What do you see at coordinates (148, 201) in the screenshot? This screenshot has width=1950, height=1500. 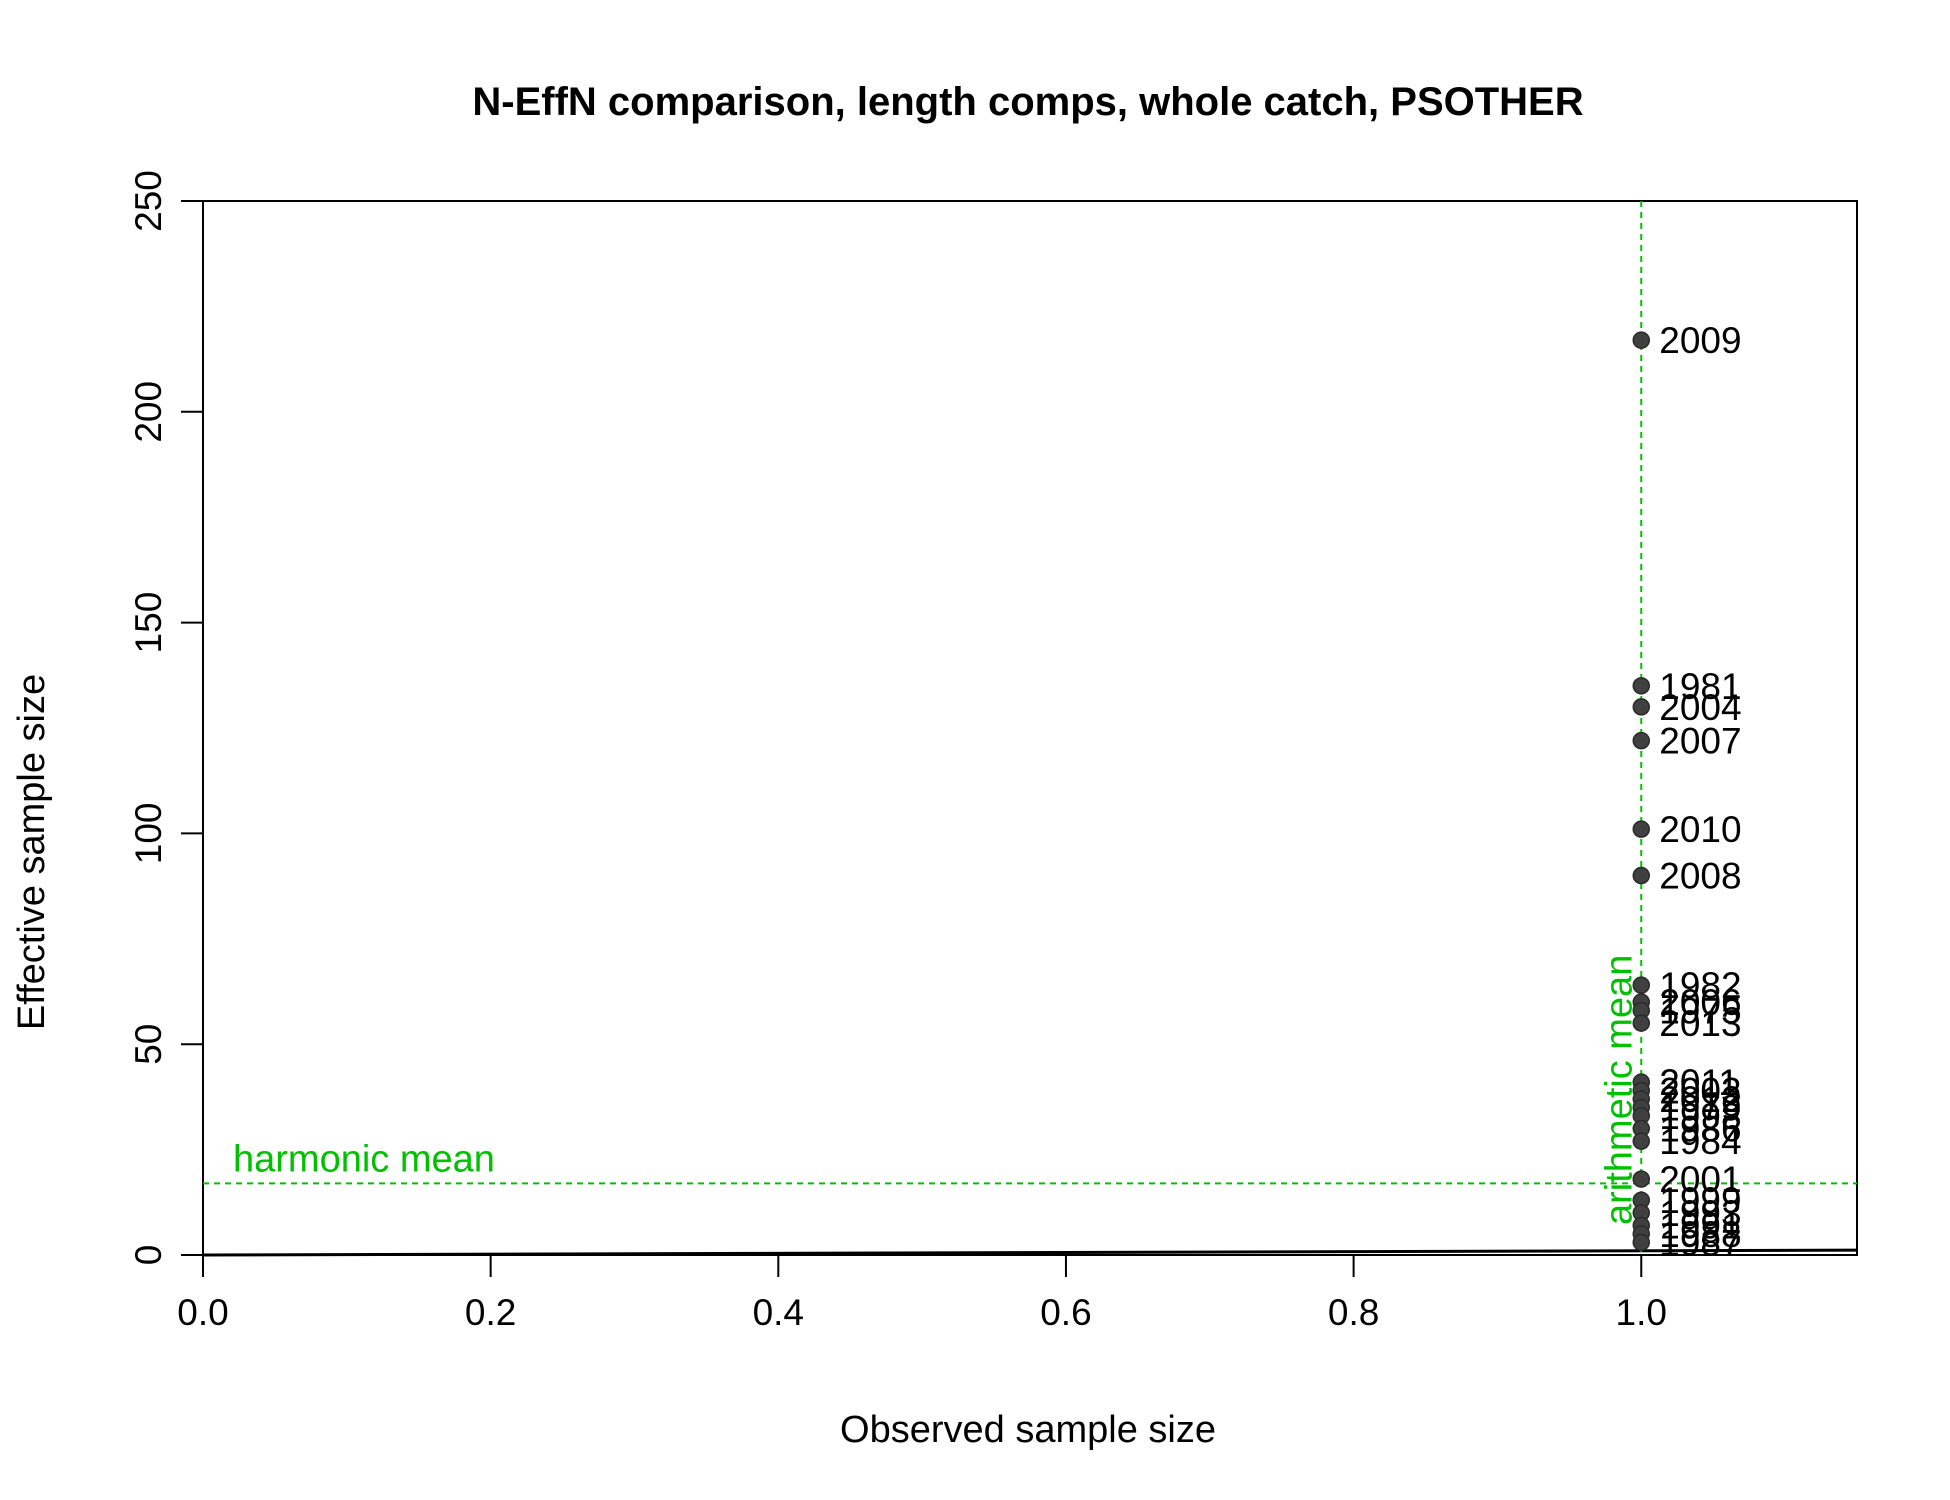 I see `y-tick-label: 250` at bounding box center [148, 201].